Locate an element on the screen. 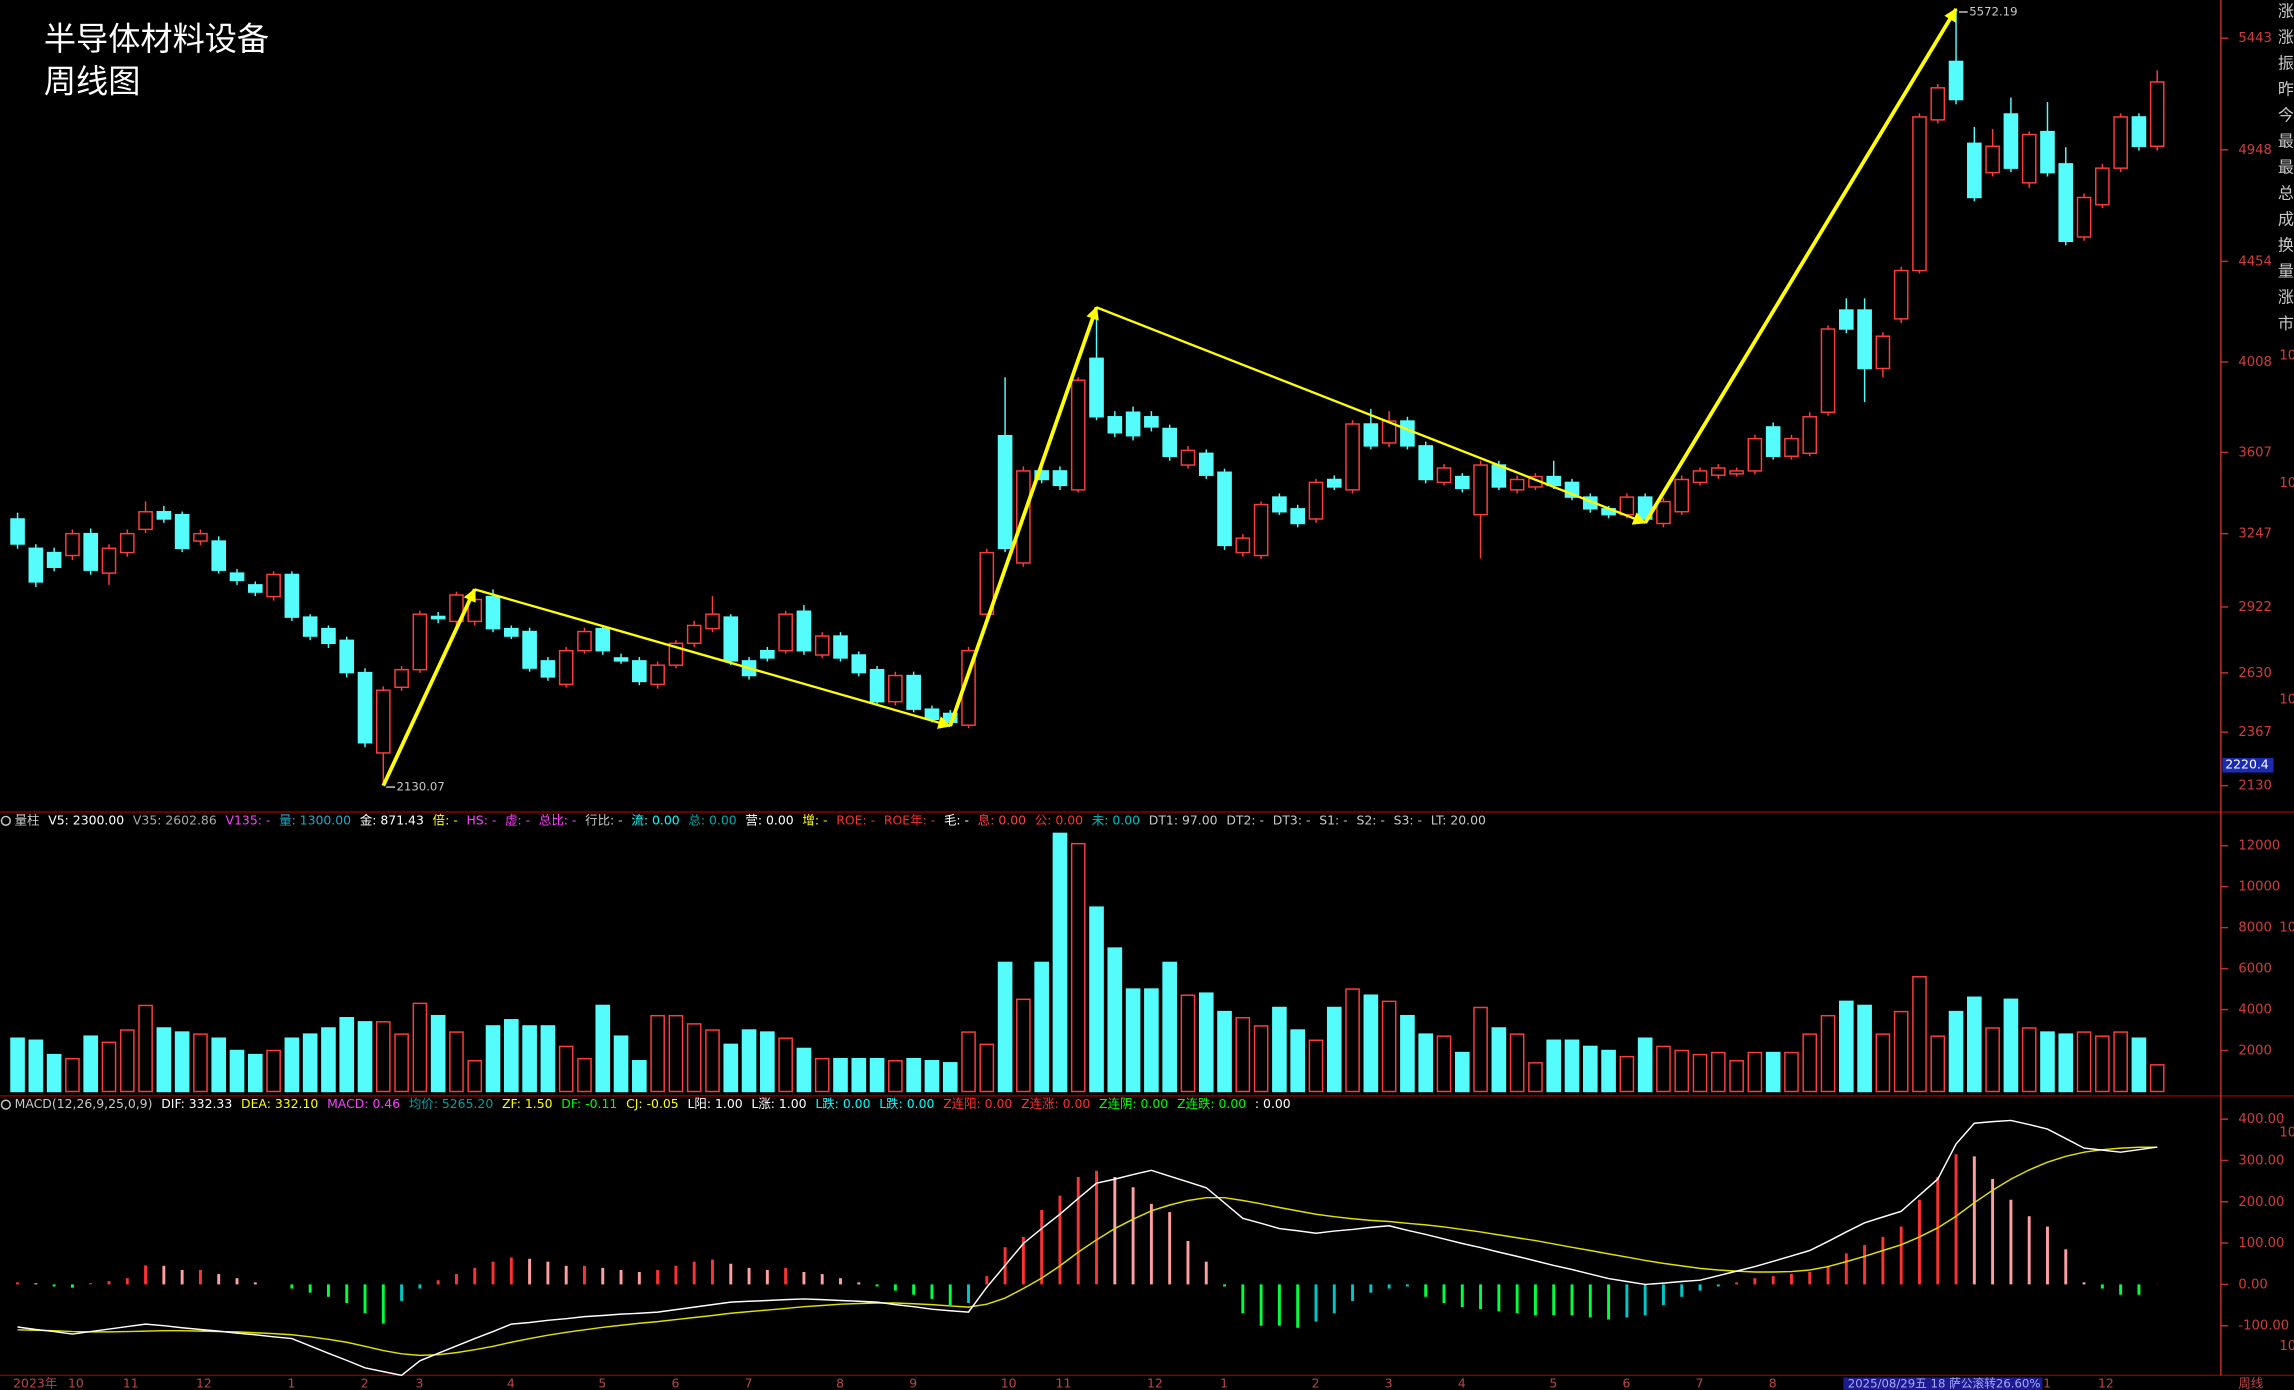 Image resolution: width=2294 pixels, height=1390 pixels. header-item: Z连阴: 0.00 is located at coordinates (1133, 1103).